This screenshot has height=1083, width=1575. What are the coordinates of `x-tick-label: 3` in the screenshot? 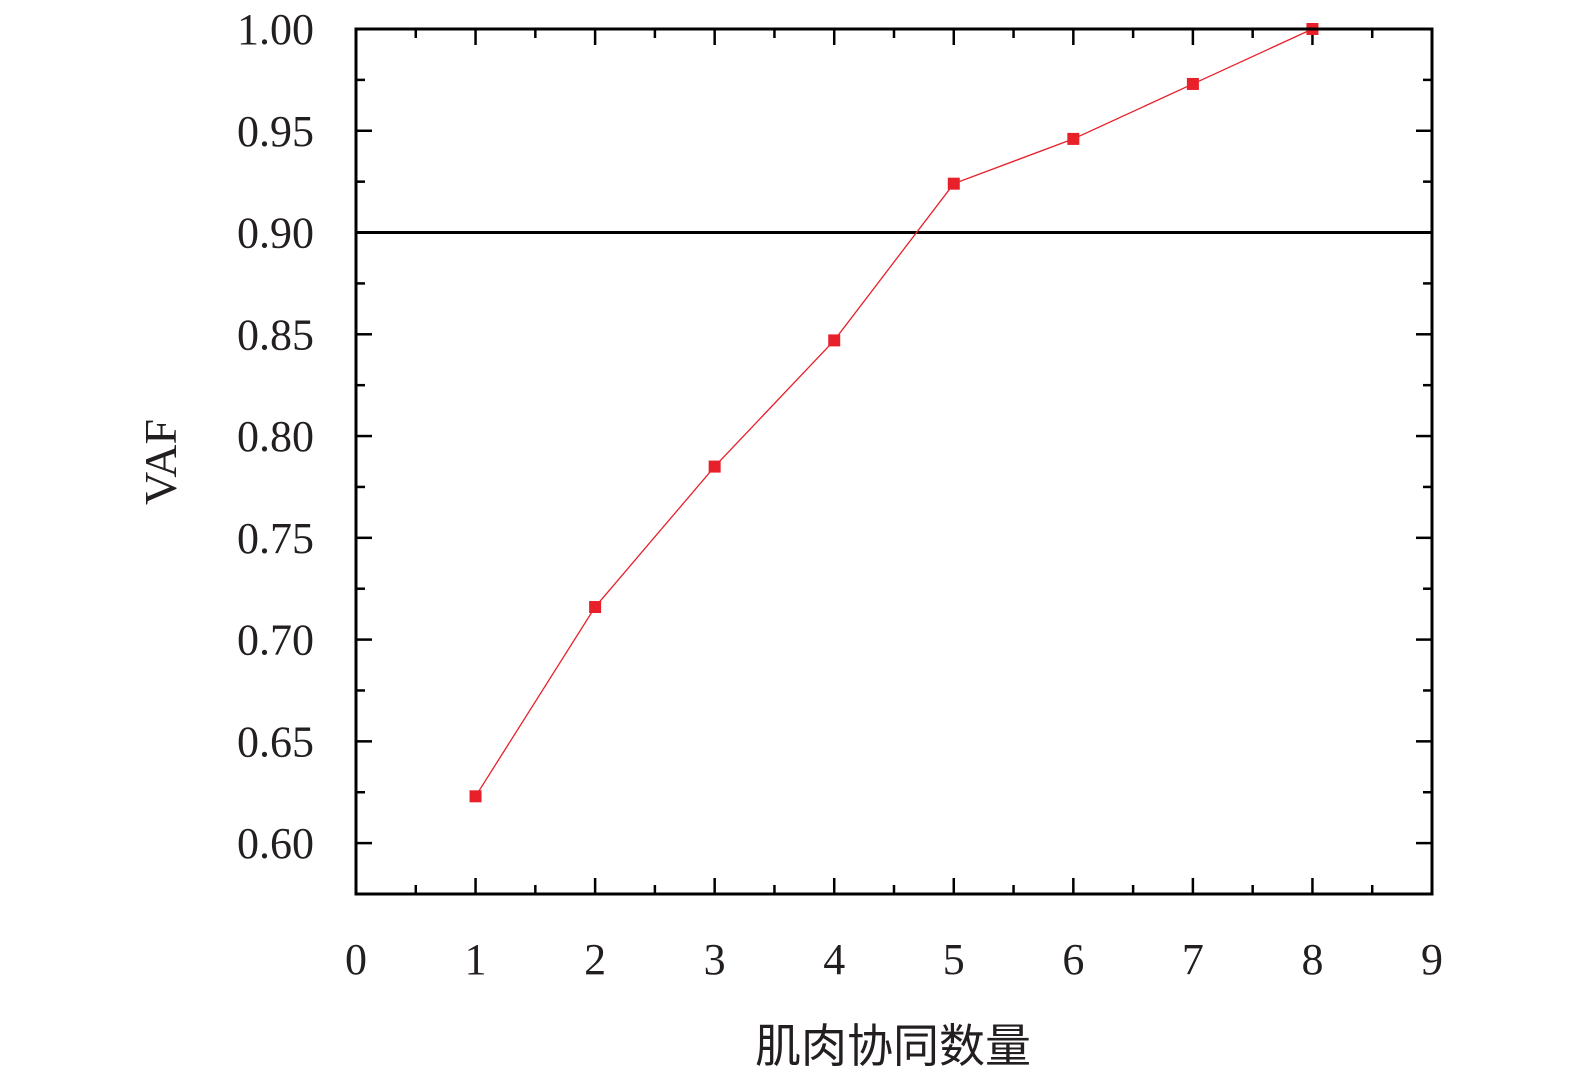 It's located at (715, 959).